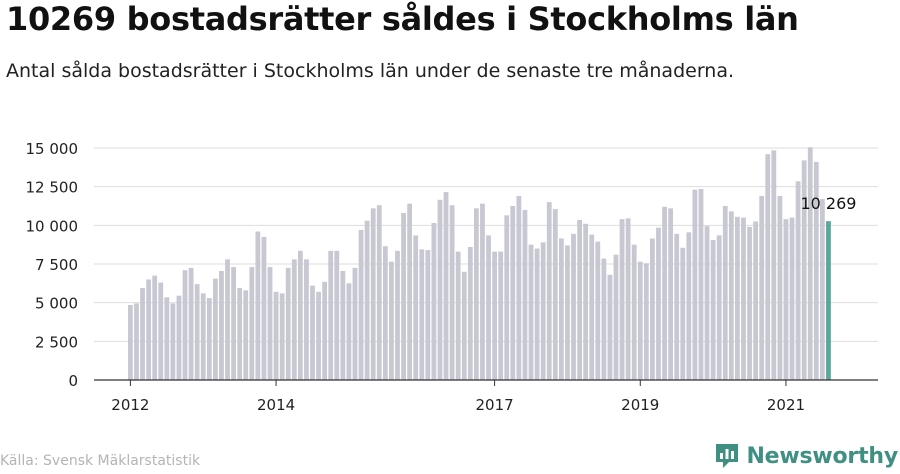 This screenshot has height=474, width=900. I want to click on source-note: Källa: Svensk Mäklarstatistik, so click(100, 461).